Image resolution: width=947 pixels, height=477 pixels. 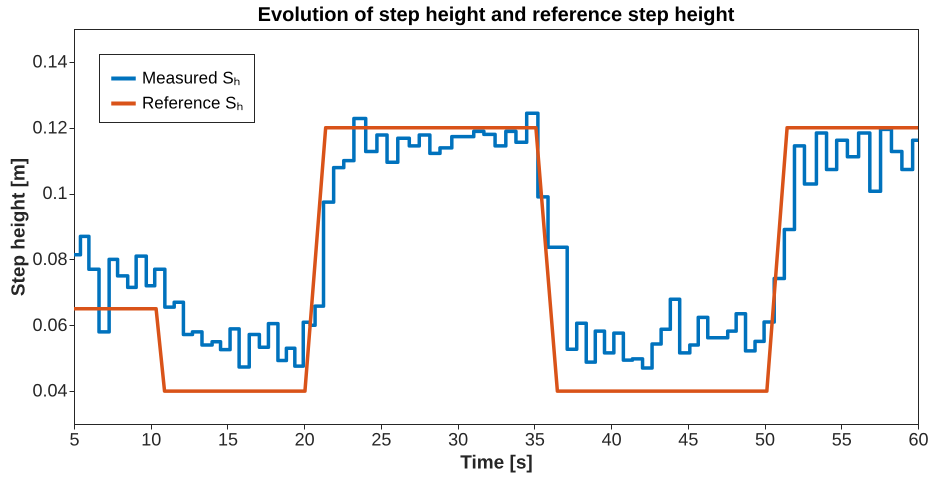 What do you see at coordinates (534, 440) in the screenshot?
I see `x-tick-label: 35` at bounding box center [534, 440].